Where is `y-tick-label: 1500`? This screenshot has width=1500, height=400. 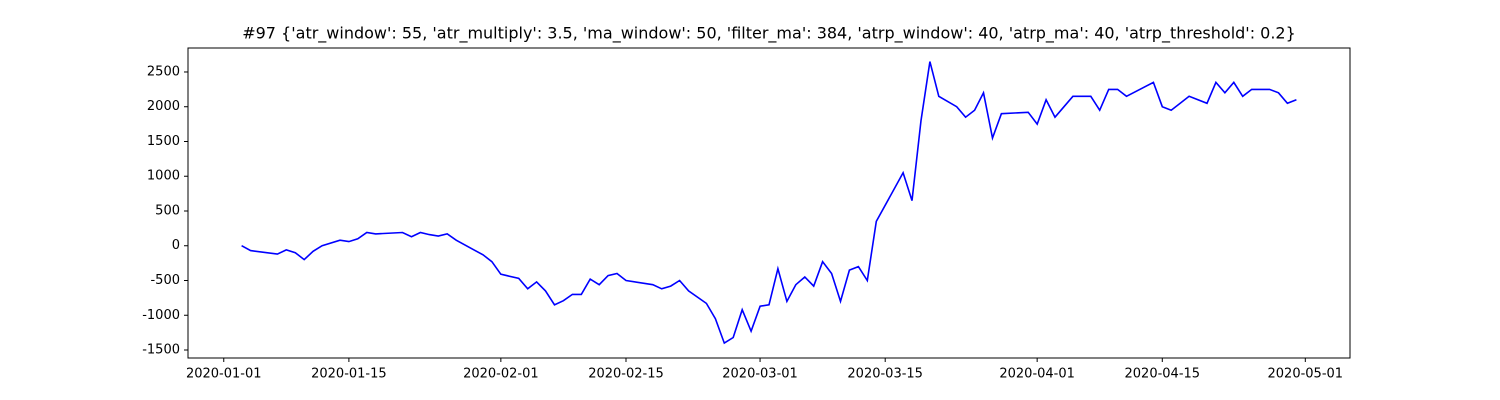
y-tick-label: 1500 is located at coordinates (163, 141).